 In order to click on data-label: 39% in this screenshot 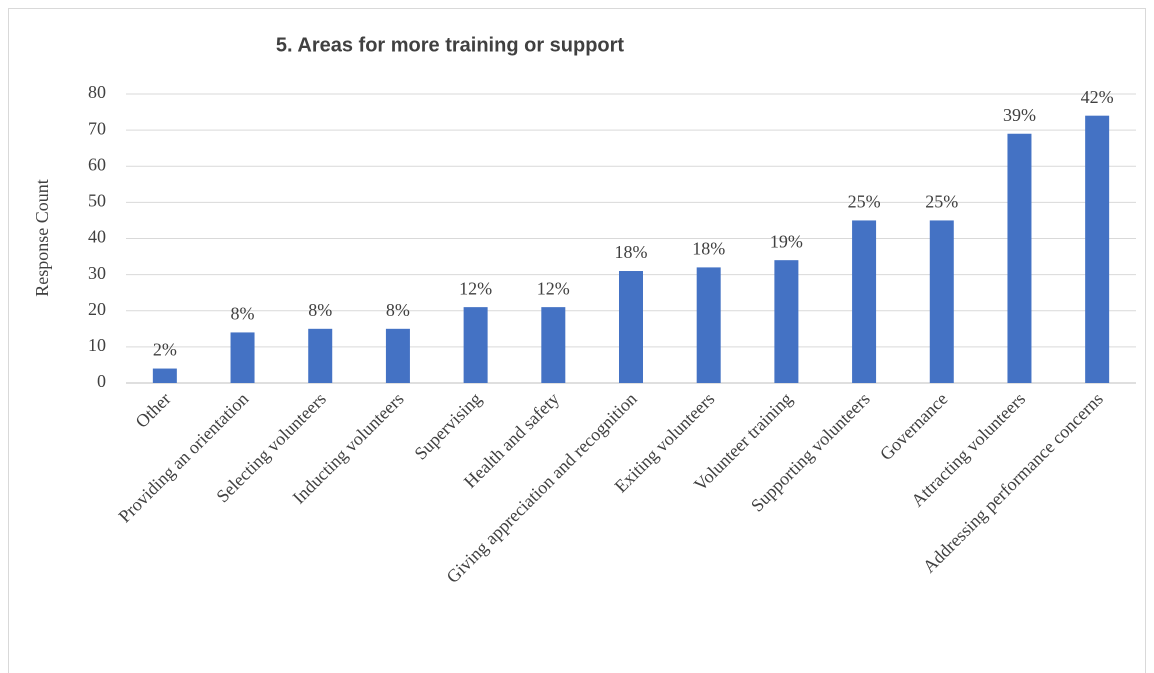, I will do `click(1019, 115)`.